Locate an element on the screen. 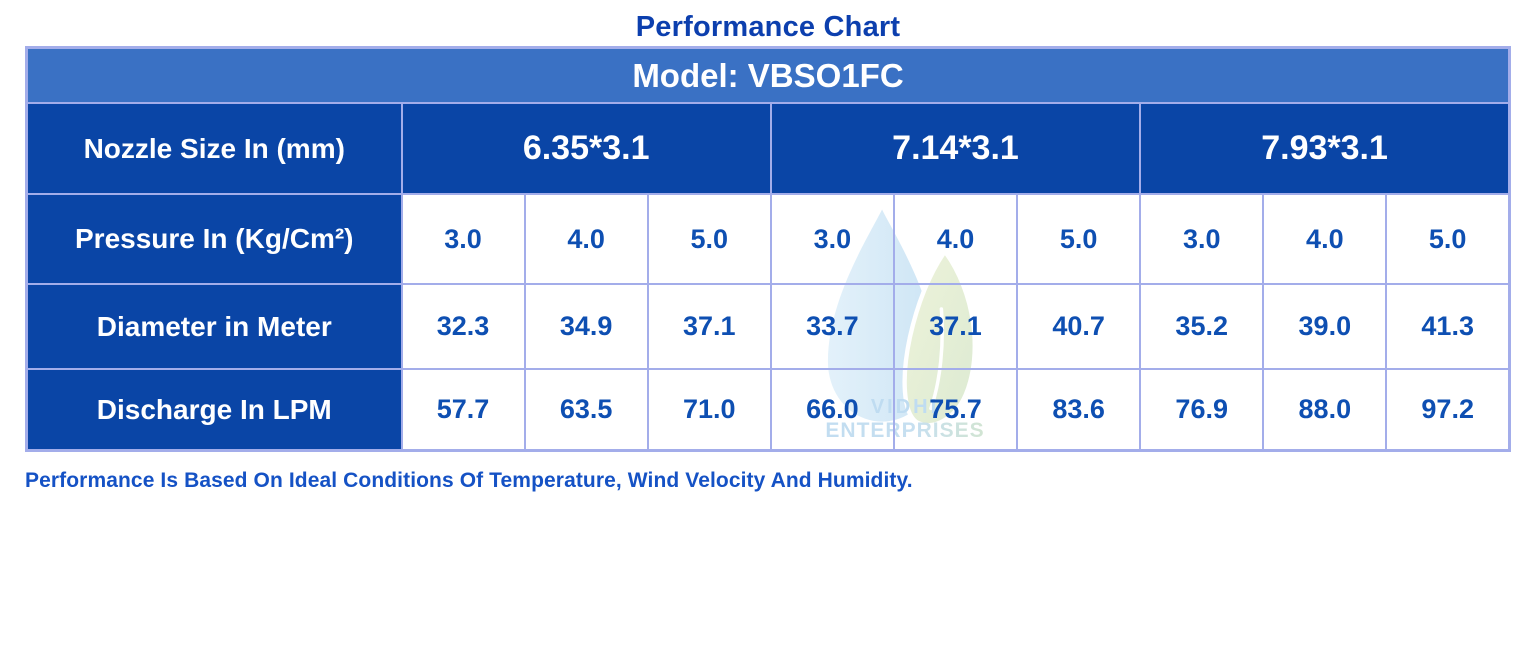 This screenshot has width=1536, height=672. discharge-value-cell: 71.0 is located at coordinates (709, 410).